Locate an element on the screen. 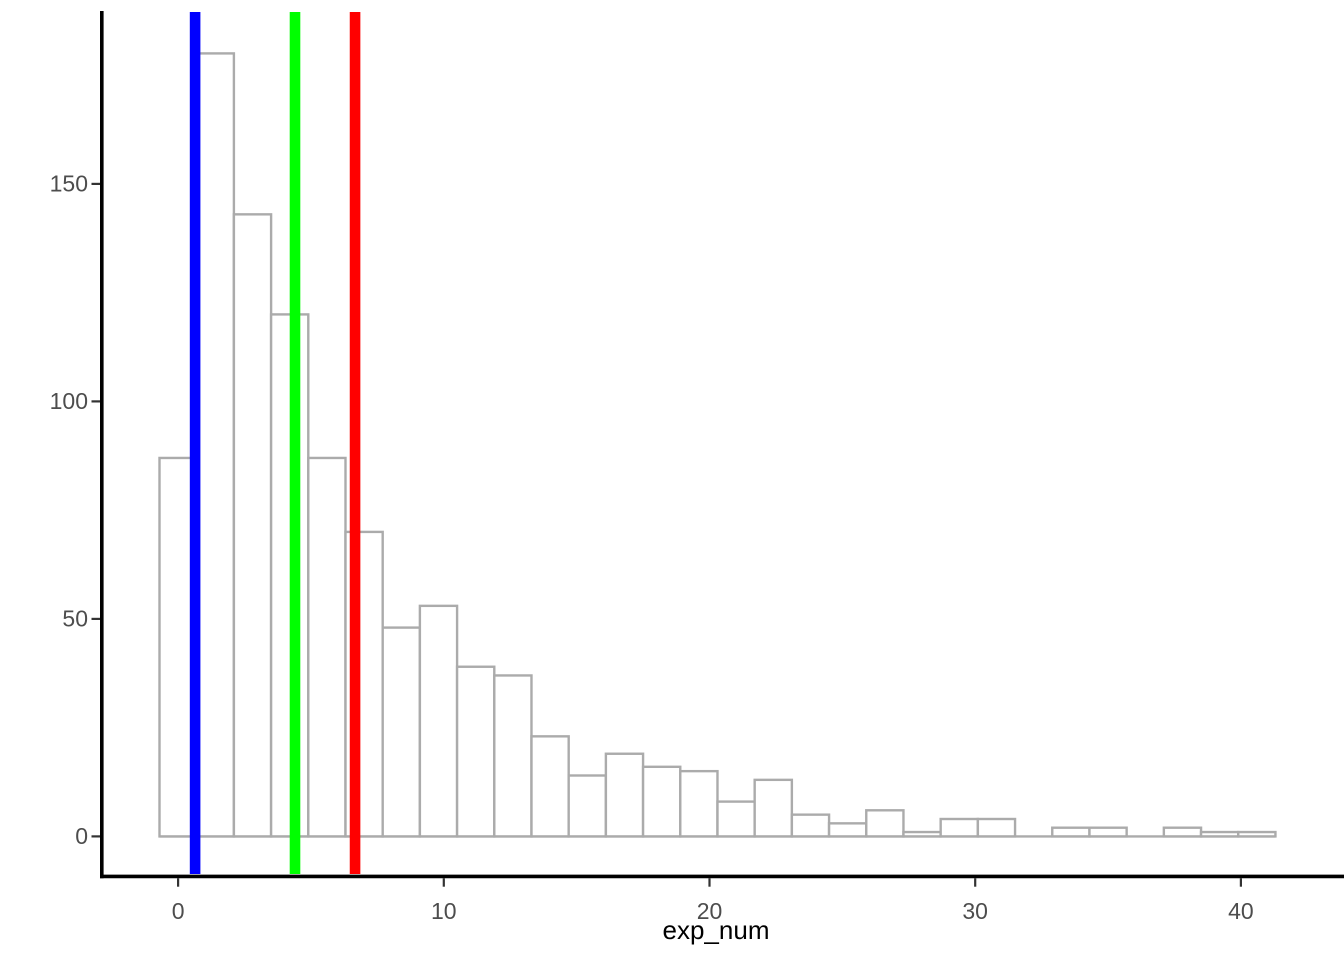 This screenshot has width=1344, height=960. x-tick-label: 30 is located at coordinates (975, 911).